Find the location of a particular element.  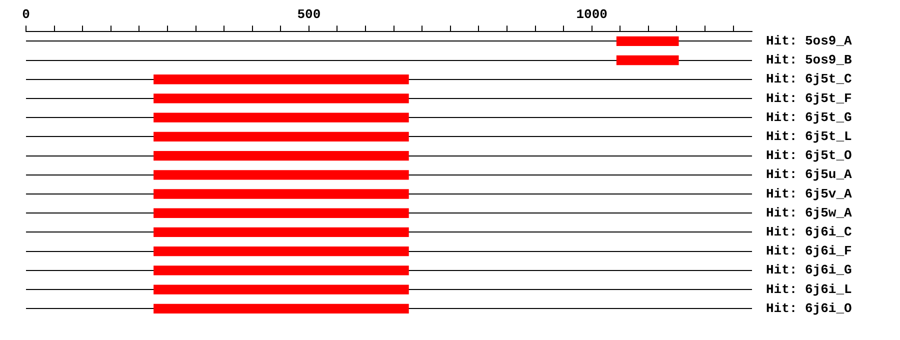

y-tick-label: Hit: 6j6i_O is located at coordinates (809, 308).